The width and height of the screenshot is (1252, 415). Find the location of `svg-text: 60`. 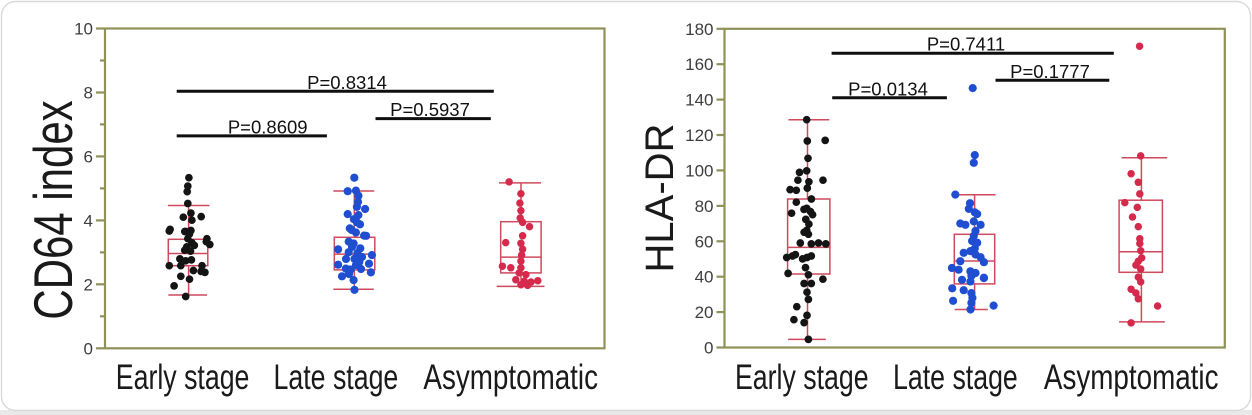

svg-text: 60 is located at coordinates (704, 241).